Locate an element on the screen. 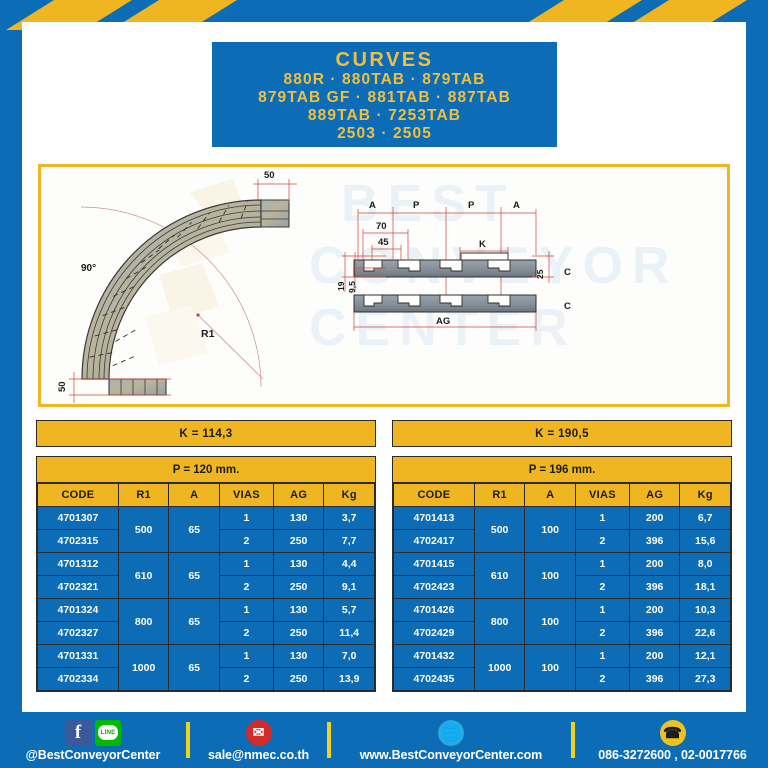 The height and width of the screenshot is (768, 768). table-row: 4702429 2 396 22,6 is located at coordinates (562, 633).